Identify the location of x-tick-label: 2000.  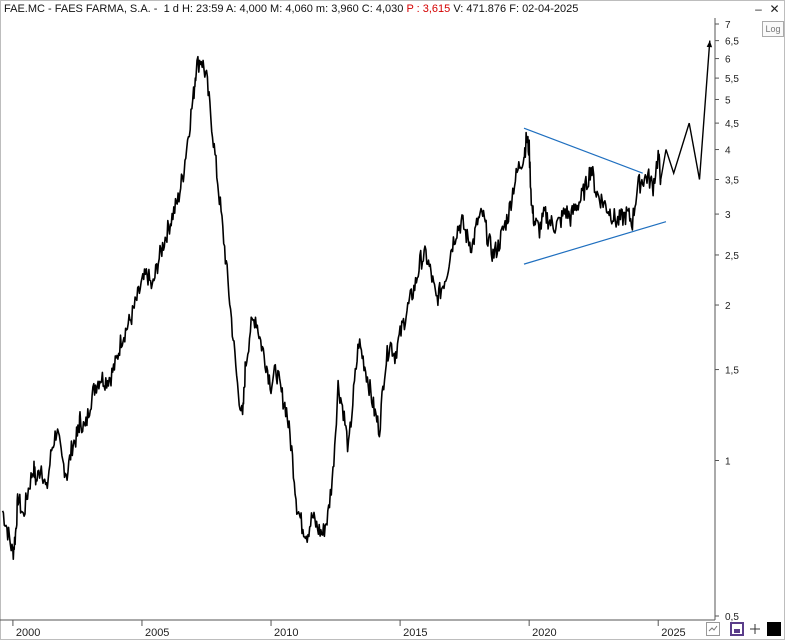
(28, 633).